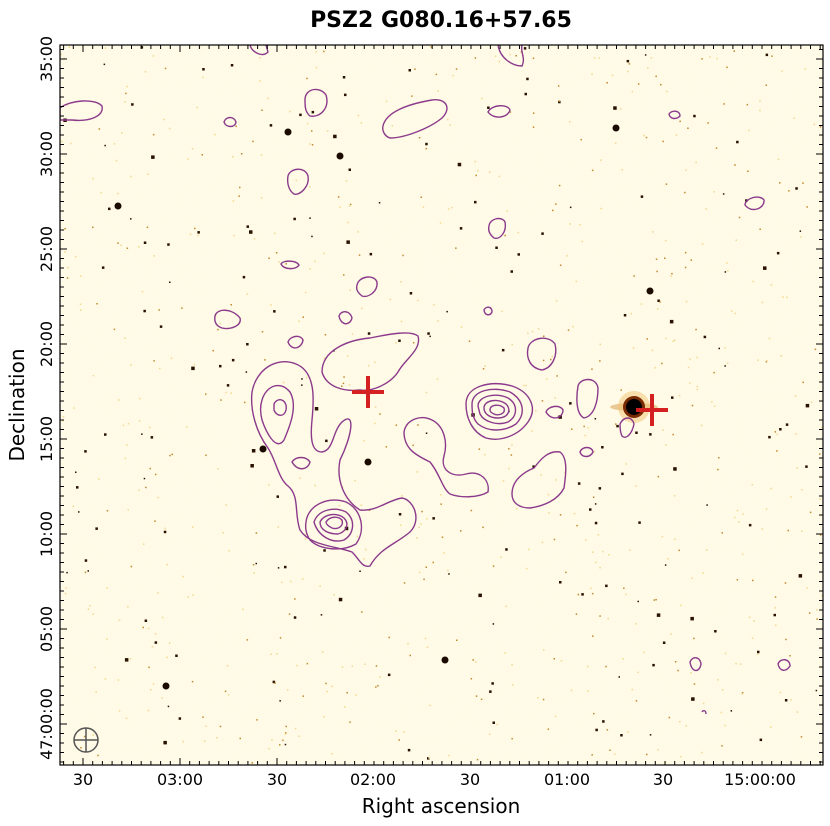 This screenshot has height=826, width=830. What do you see at coordinates (46, 59) in the screenshot?
I see `y-tick-label: 35:00` at bounding box center [46, 59].